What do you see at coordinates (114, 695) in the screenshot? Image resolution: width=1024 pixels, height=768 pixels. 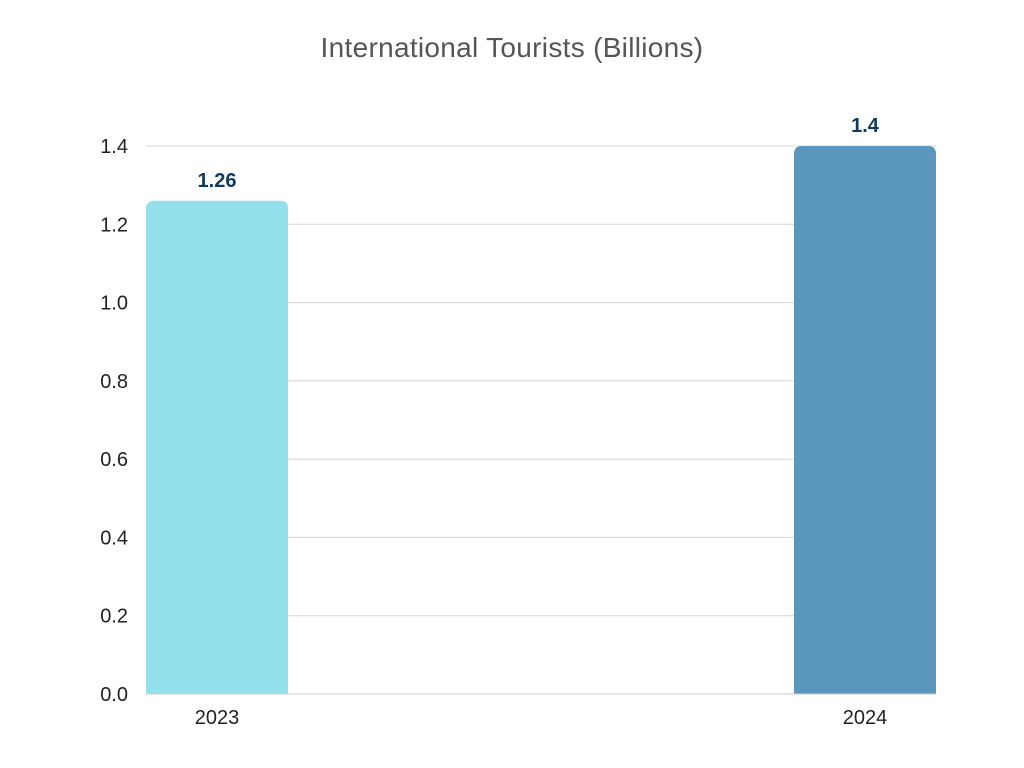 I see `y-tick-label: 0.0` at bounding box center [114, 695].